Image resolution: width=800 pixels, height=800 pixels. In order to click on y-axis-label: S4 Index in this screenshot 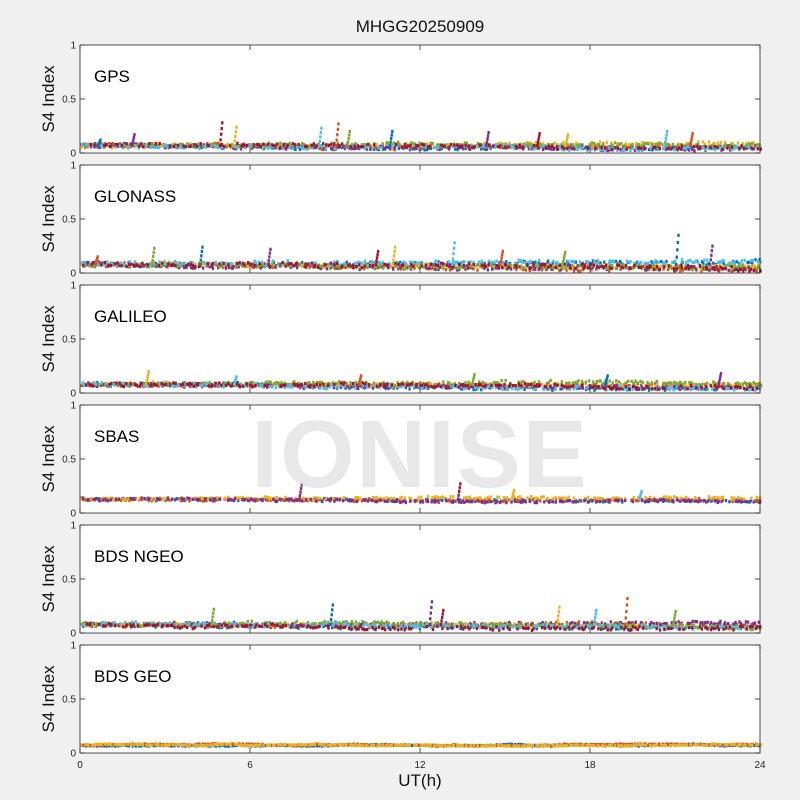, I will do `click(48, 219)`.